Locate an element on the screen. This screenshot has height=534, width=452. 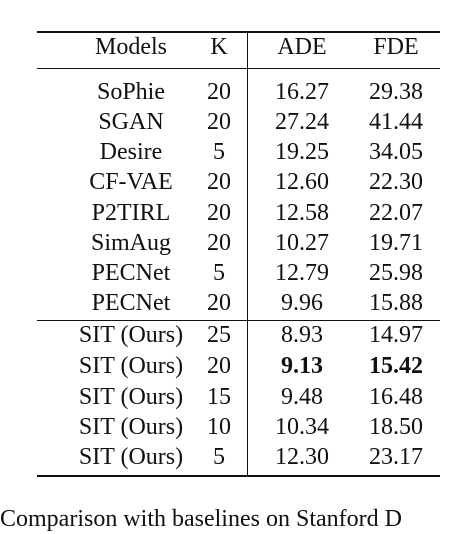
cropped-text-fragment is located at coordinates (226, 5).